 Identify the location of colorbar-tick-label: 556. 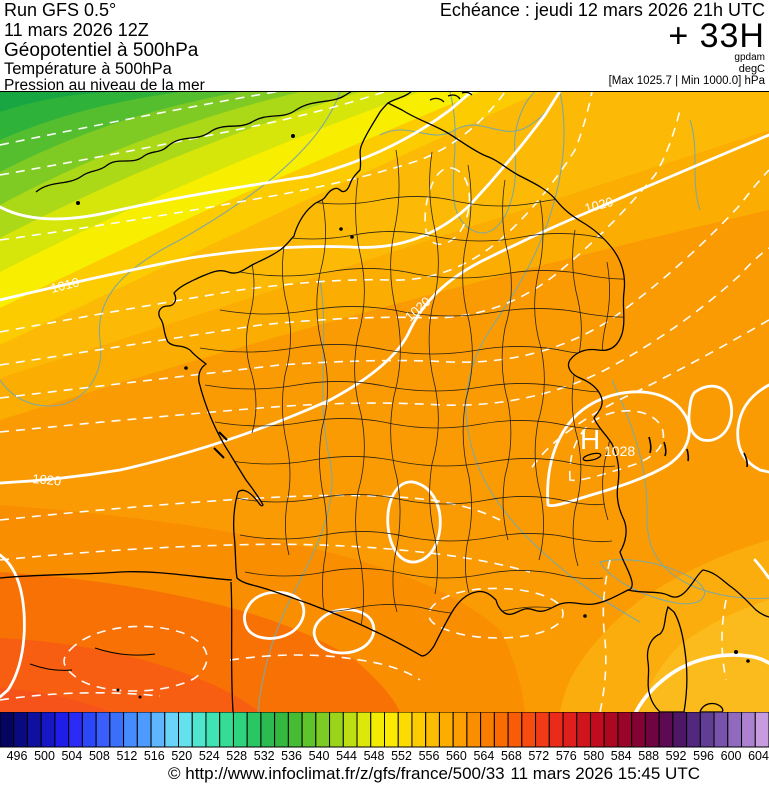
(429, 755).